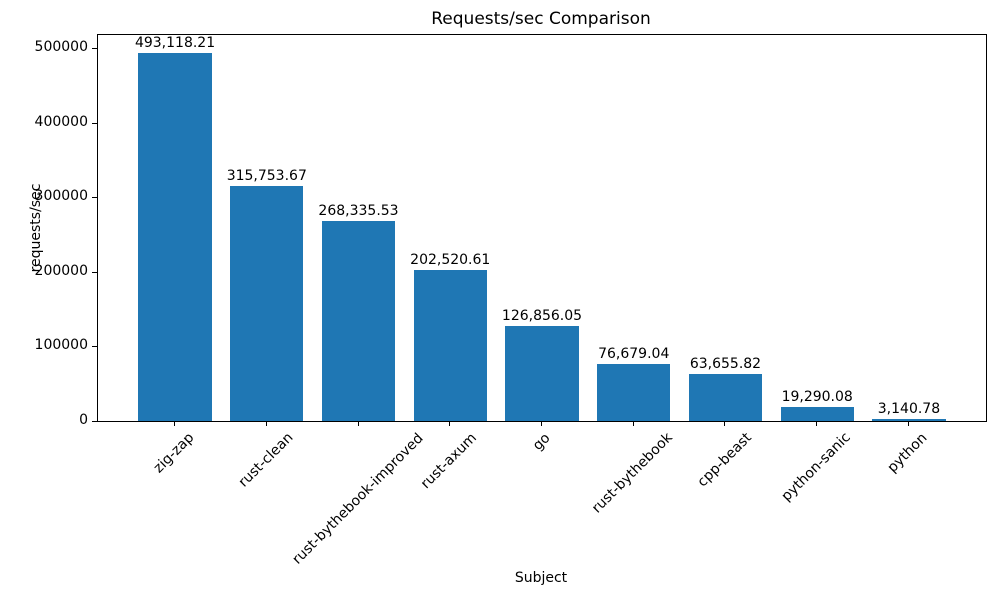 This screenshot has width=1000, height=600. What do you see at coordinates (633, 473) in the screenshot?
I see `x-tick-label: rust-bythebook` at bounding box center [633, 473].